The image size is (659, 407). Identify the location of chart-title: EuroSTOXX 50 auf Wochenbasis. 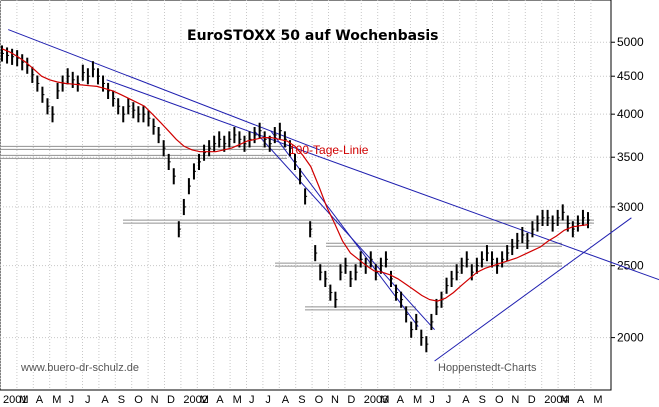
(313, 36).